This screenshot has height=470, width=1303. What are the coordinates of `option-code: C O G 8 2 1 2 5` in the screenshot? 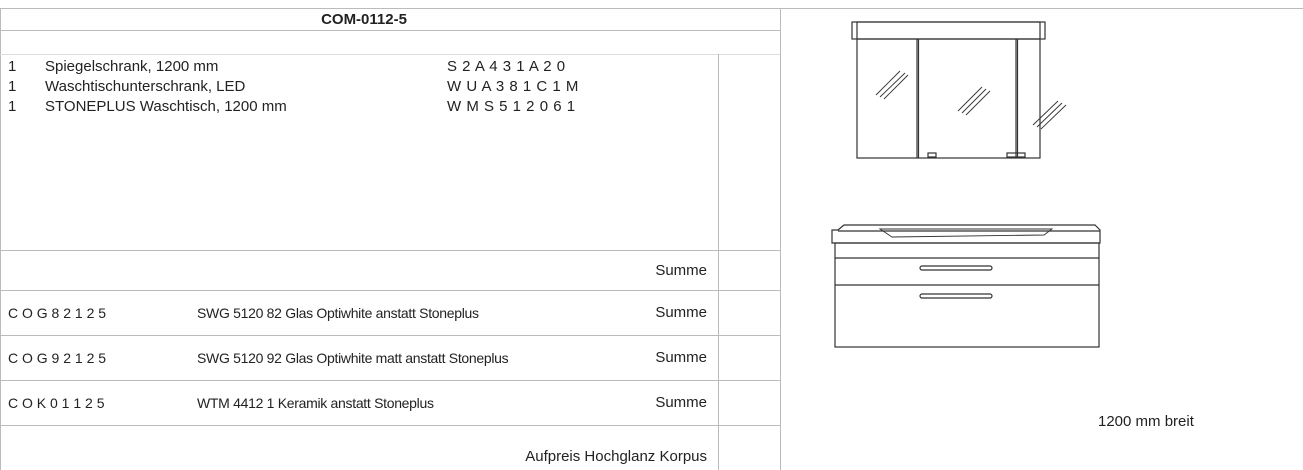 It's located at (57, 313).